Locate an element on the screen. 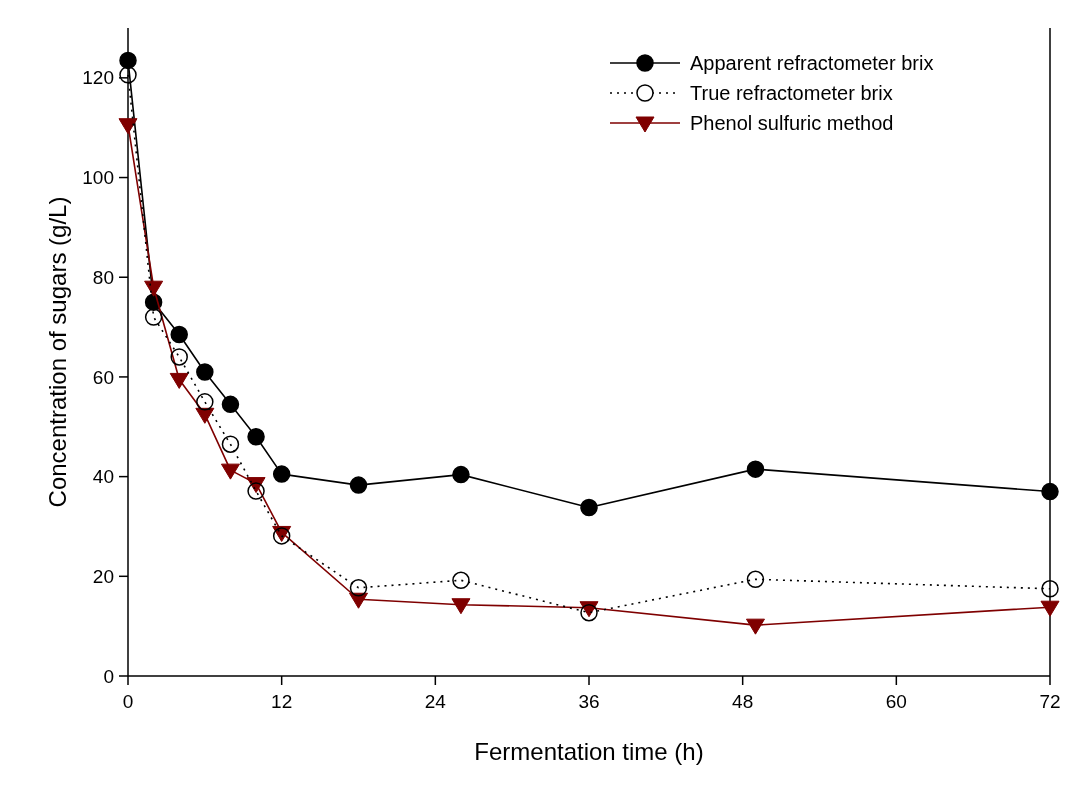  x-tick-label: 60 is located at coordinates (896, 701).